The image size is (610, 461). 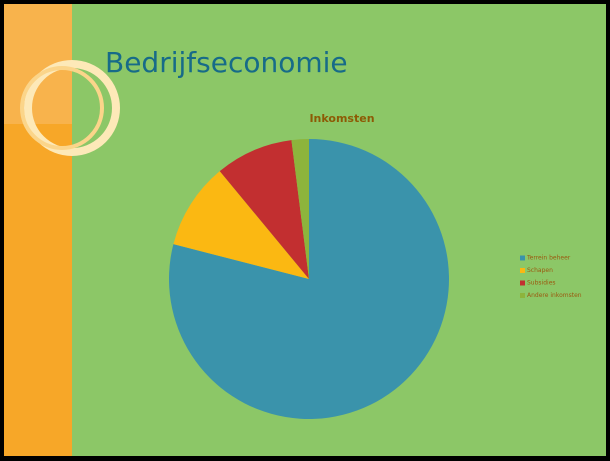 I want to click on chart-title: Inkomsten, so click(x=341, y=118).